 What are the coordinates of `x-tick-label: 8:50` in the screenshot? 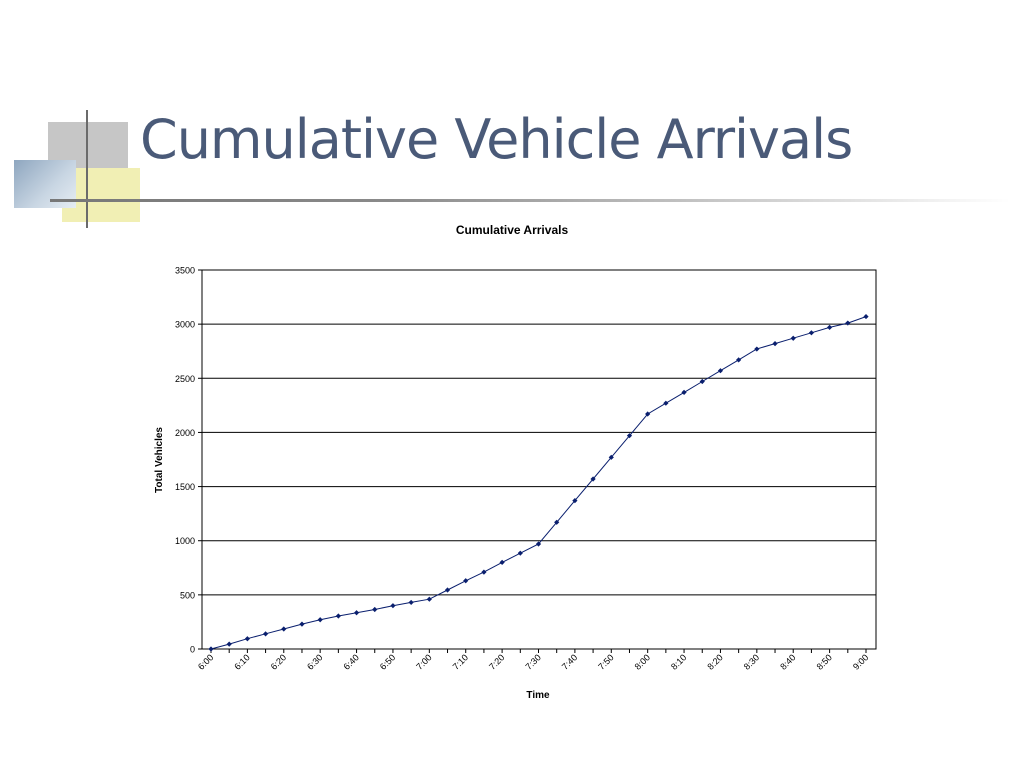 It's located at (824, 661).